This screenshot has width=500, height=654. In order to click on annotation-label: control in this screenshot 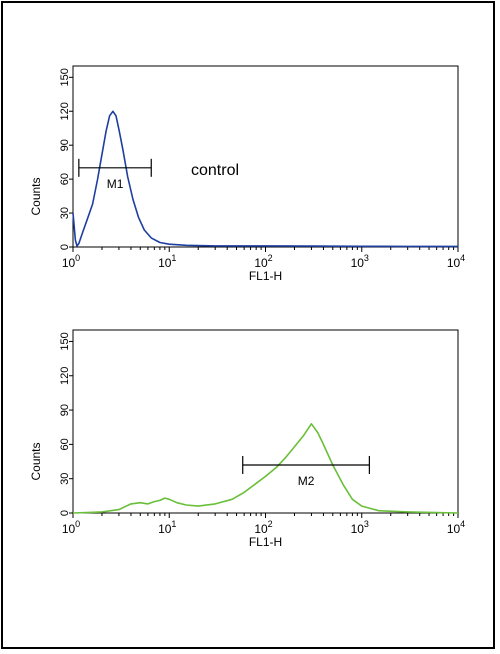, I will do `click(215, 170)`.